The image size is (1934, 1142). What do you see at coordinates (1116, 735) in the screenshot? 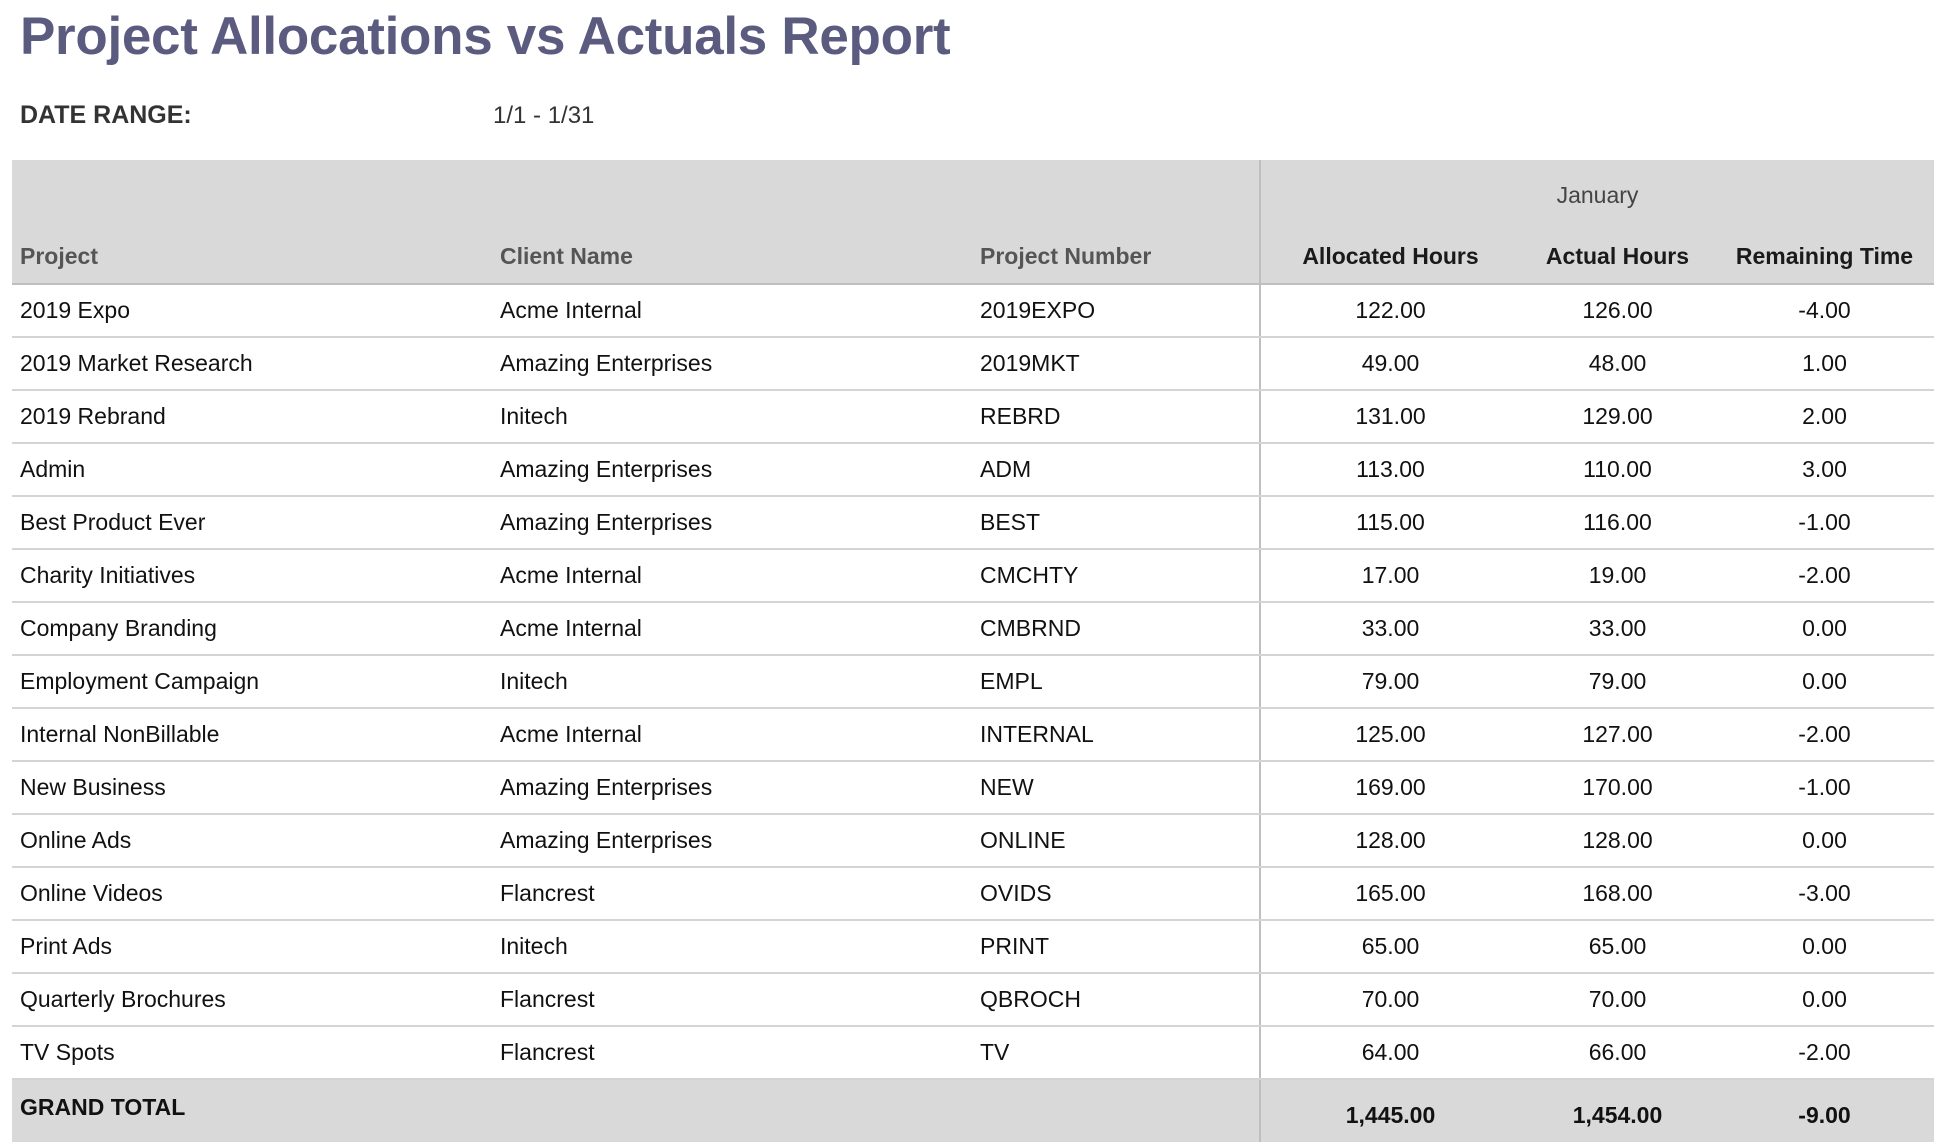
I see `cell-project-number: INTERNAL` at bounding box center [1116, 735].